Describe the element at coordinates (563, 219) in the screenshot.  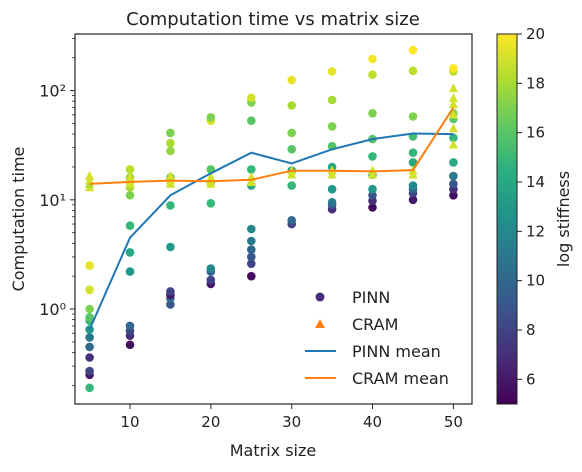
I see `colorbar-label: log stiffness` at that location.